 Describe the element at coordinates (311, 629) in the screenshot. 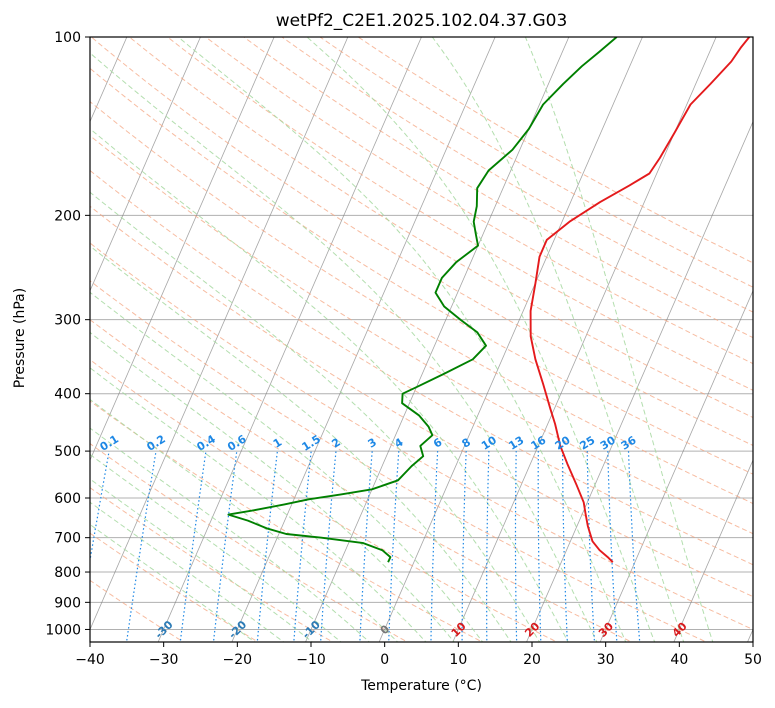

I see `dry-adiabat-label: -10` at that location.